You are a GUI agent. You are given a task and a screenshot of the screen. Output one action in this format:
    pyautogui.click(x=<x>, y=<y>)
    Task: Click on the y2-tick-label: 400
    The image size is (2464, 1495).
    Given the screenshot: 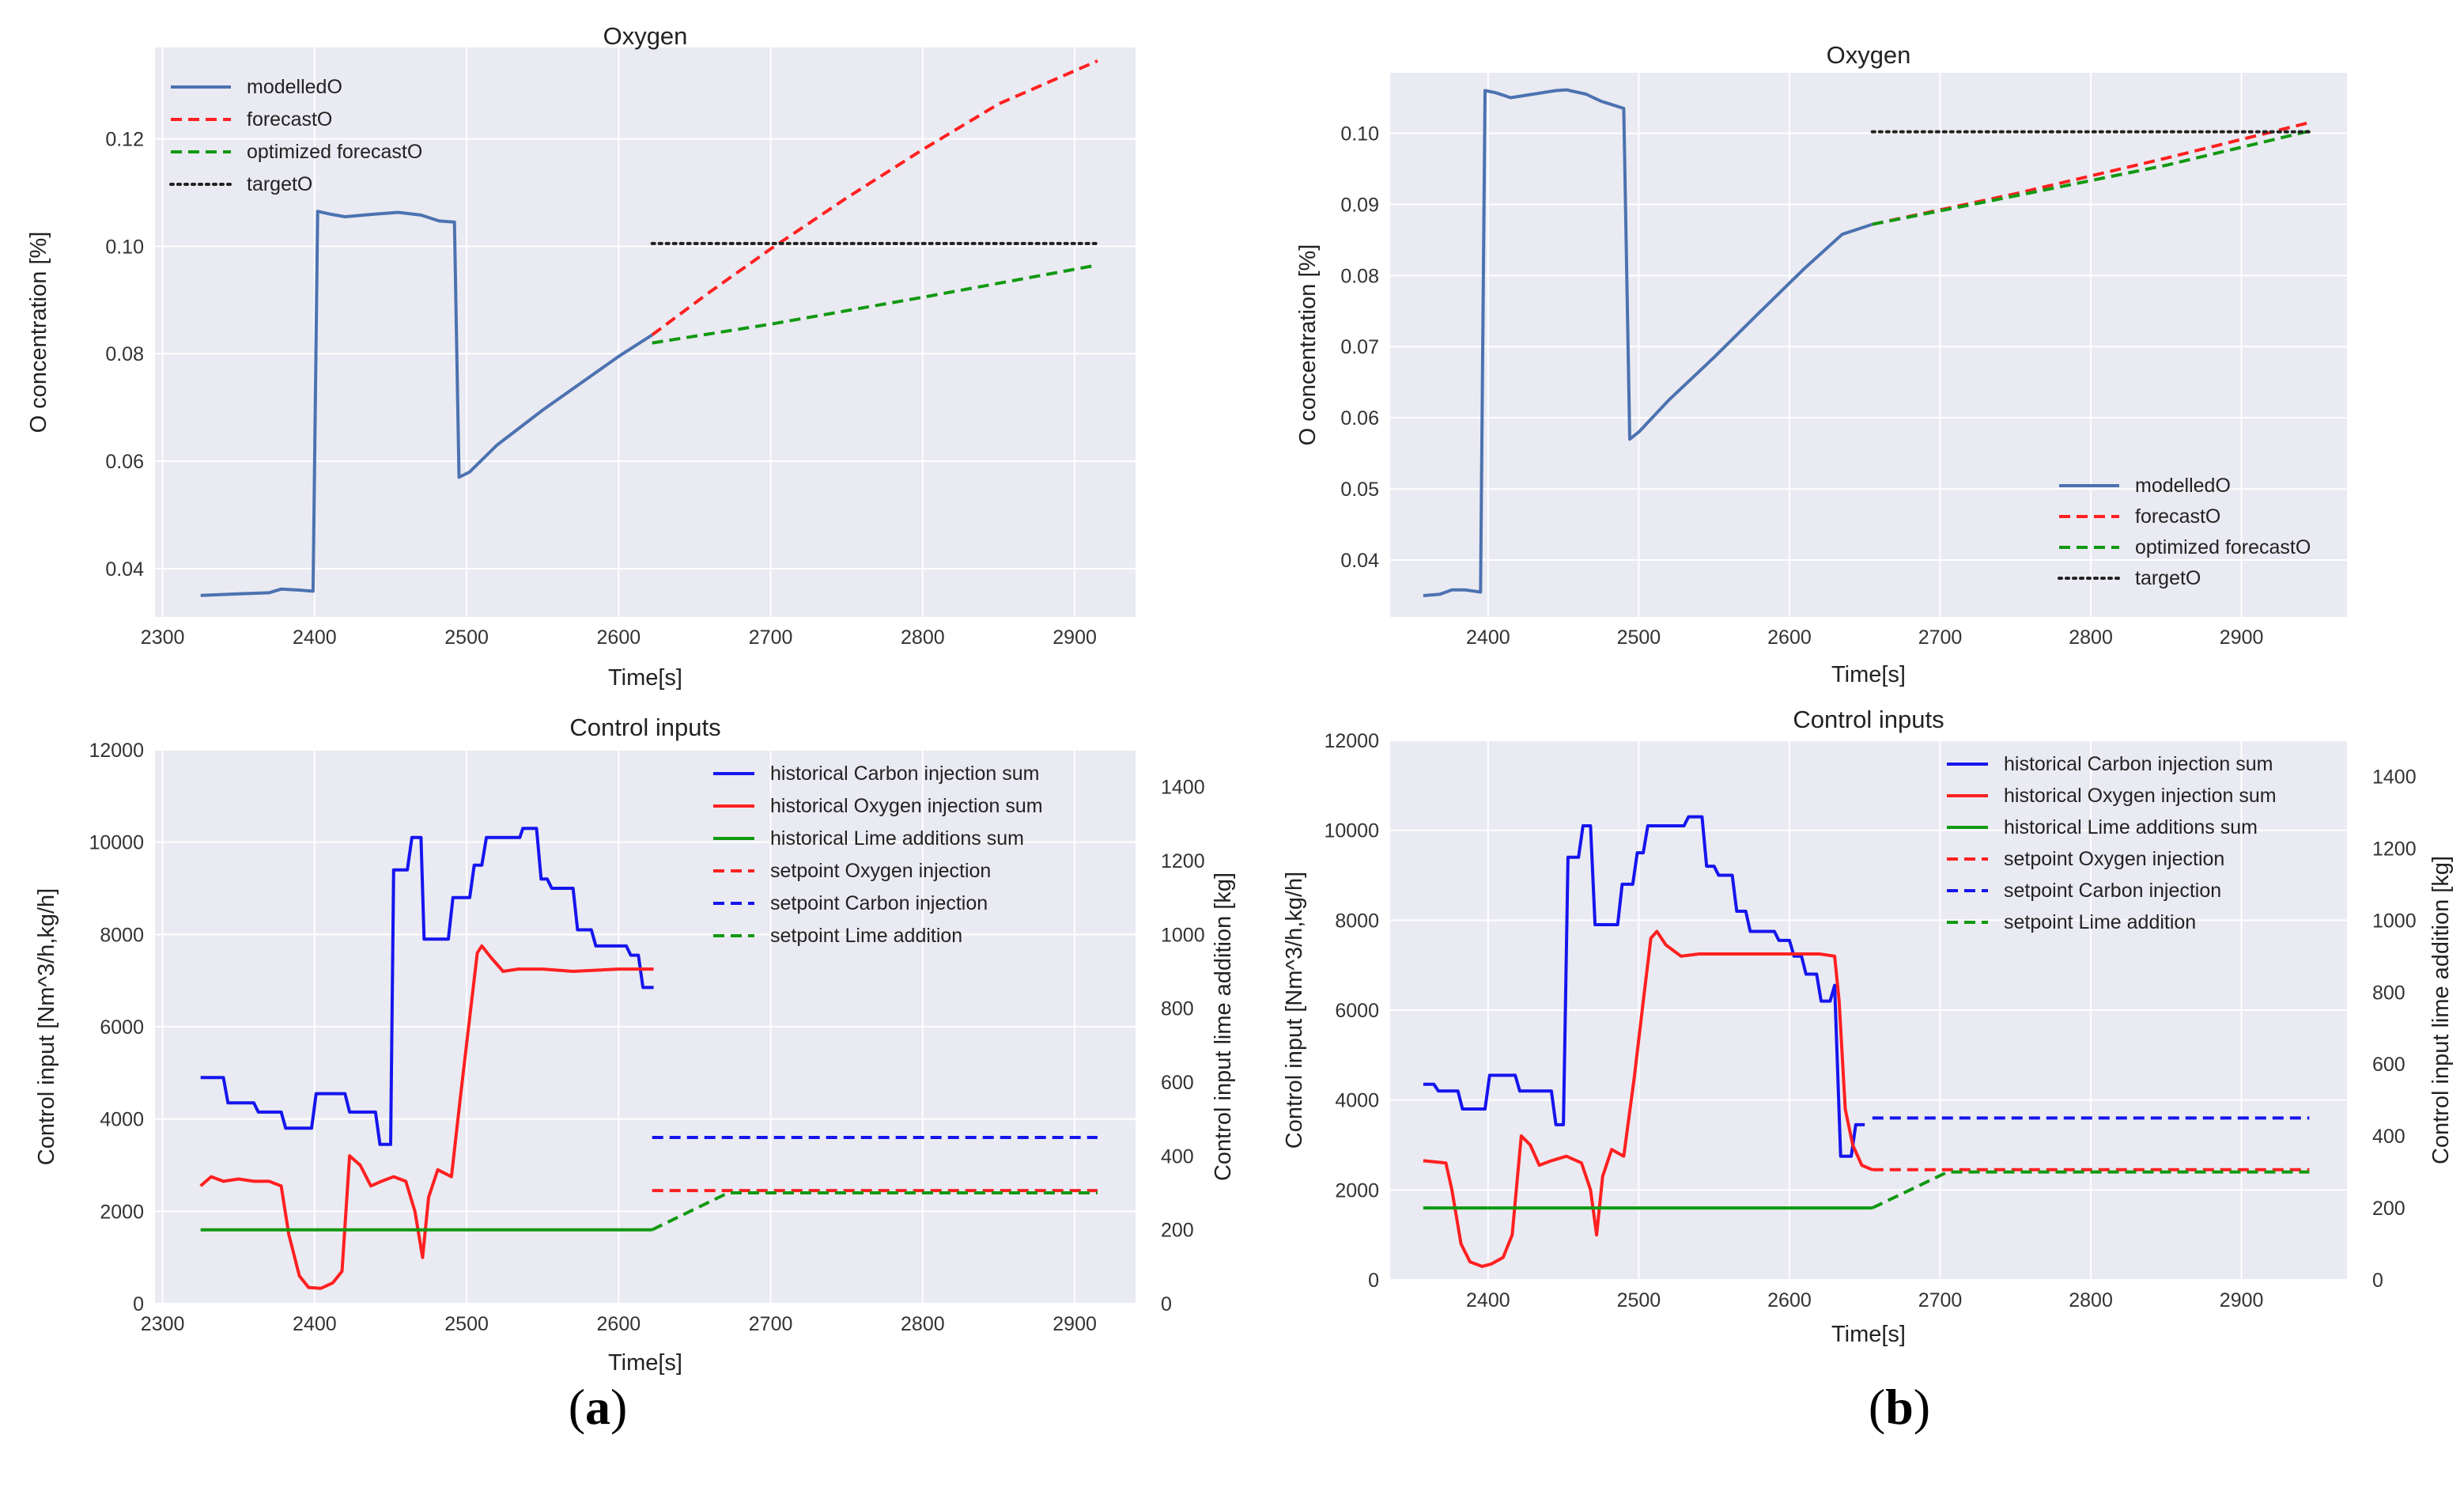 What is the action you would take?
    pyautogui.click(x=2388, y=1137)
    